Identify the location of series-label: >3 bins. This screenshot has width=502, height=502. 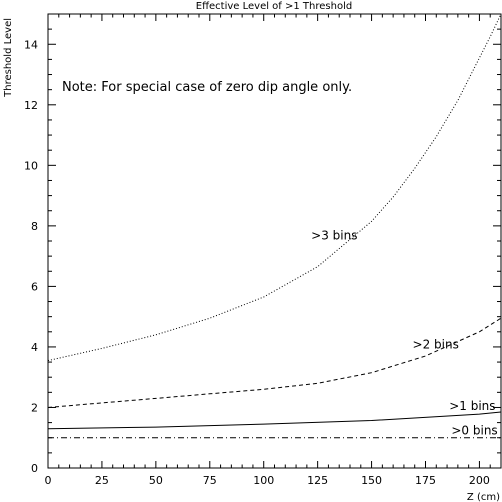
(334, 235).